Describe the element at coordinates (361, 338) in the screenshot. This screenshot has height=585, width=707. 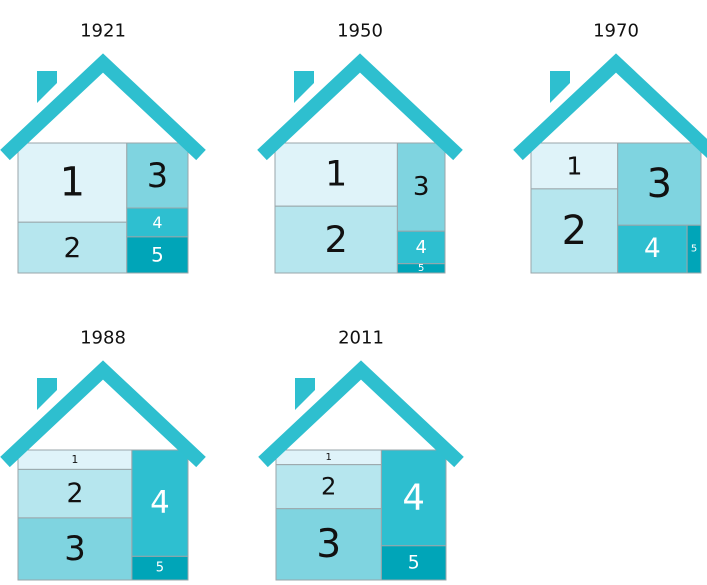
I see `house-title: 2011` at that location.